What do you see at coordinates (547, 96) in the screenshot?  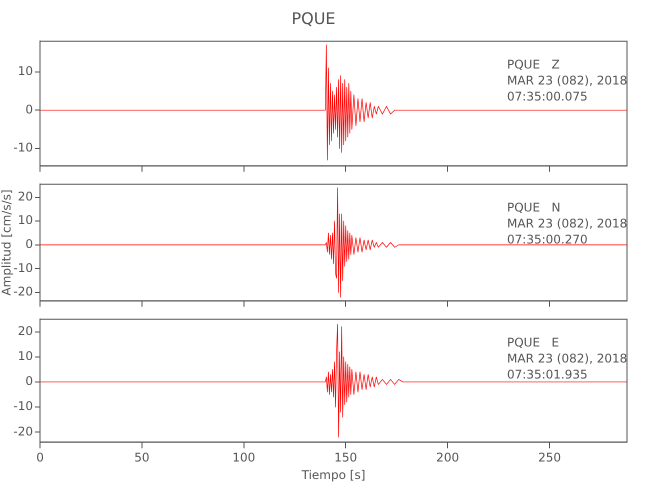 I see `annotation: 07:35:00.075` at bounding box center [547, 96].